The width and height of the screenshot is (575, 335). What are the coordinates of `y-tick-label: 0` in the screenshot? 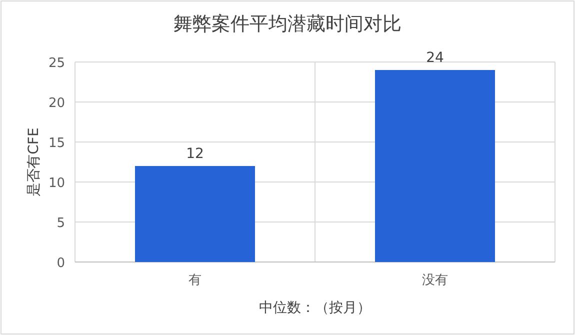 It's located at (60, 263).